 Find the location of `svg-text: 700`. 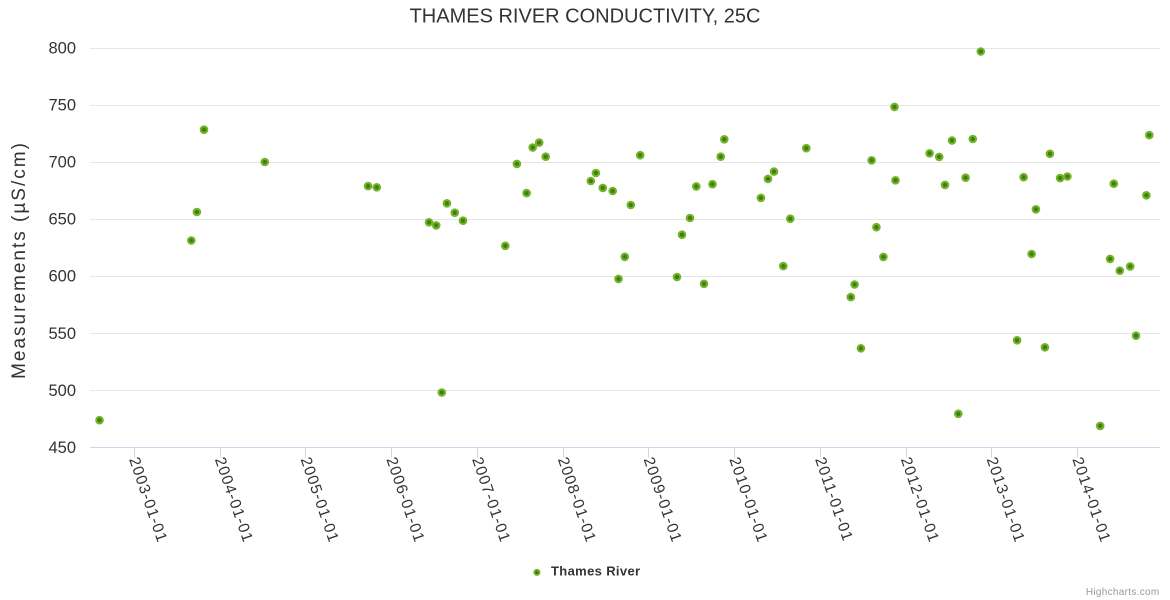

svg-text: 700 is located at coordinates (62, 163).